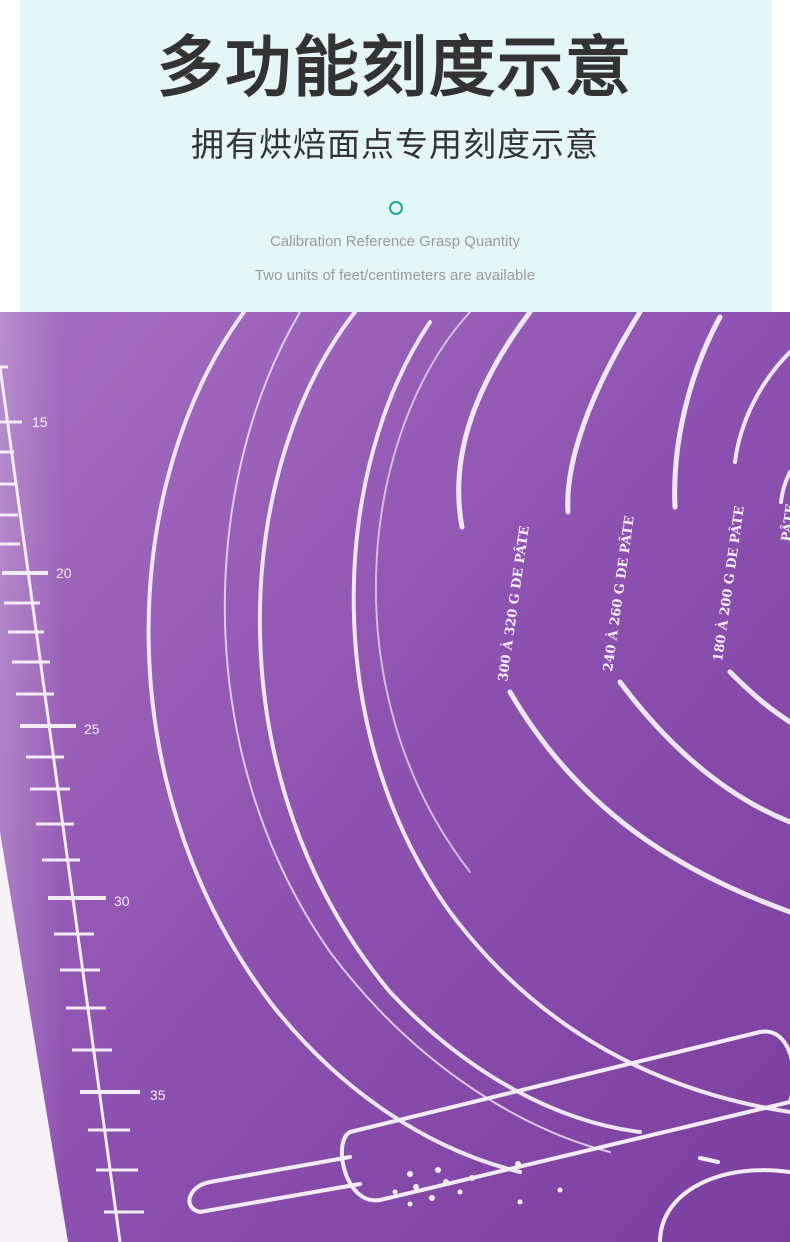 This screenshot has width=790, height=1242. Describe the element at coordinates (477, 1184) in the screenshot. I see `rolling-pin-dots` at that location.